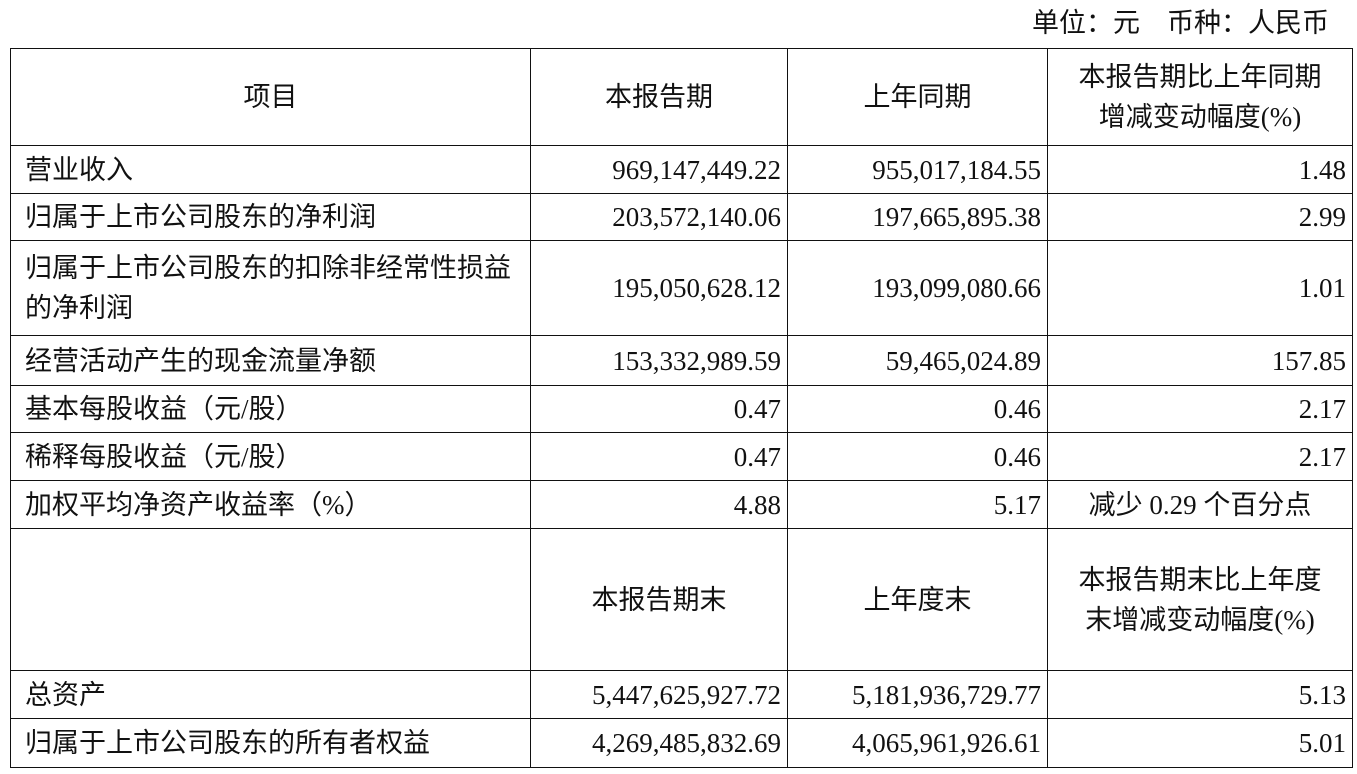 The image size is (1357, 774). I want to click on cell-value: 157.85, so click(1200, 360).